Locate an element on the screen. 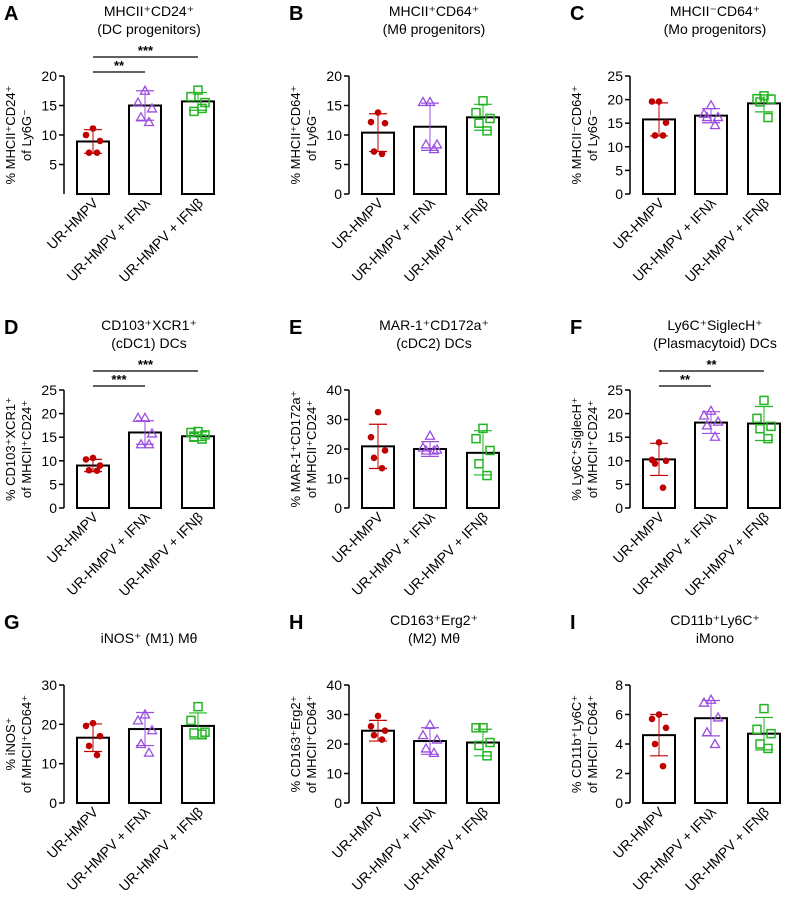 This screenshot has width=801, height=900. y-tick-label: 25 is located at coordinates (615, 76).